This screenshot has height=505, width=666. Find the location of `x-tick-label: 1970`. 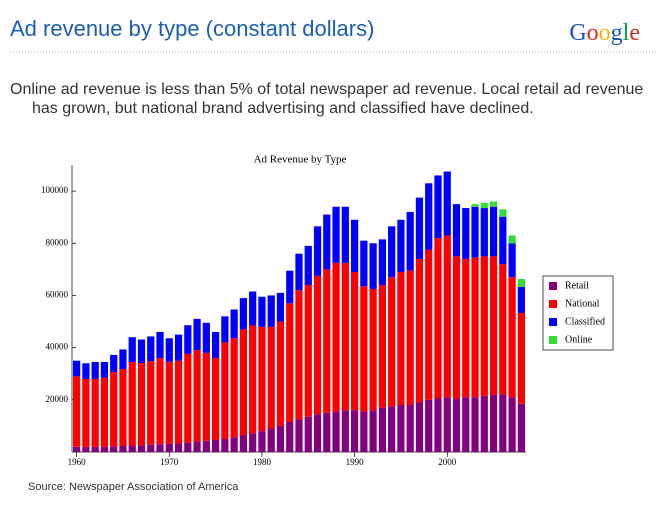

x-tick-label: 1970 is located at coordinates (169, 462).